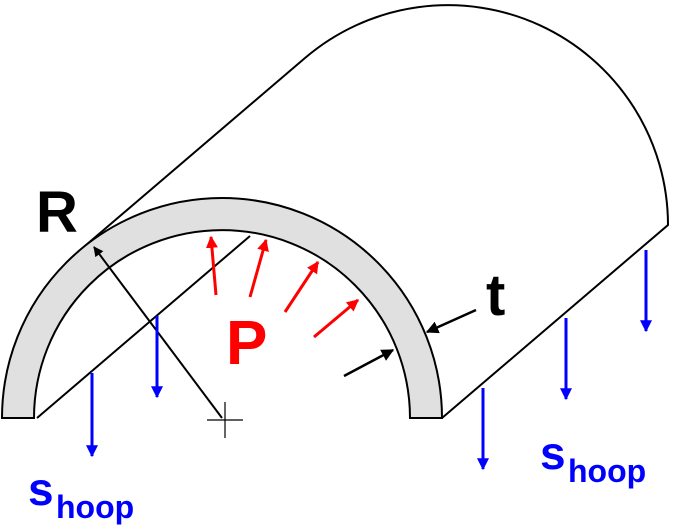 Image resolution: width=679 pixels, height=526 pixels. What do you see at coordinates (57, 212) in the screenshot?
I see `radius-label: R` at bounding box center [57, 212].